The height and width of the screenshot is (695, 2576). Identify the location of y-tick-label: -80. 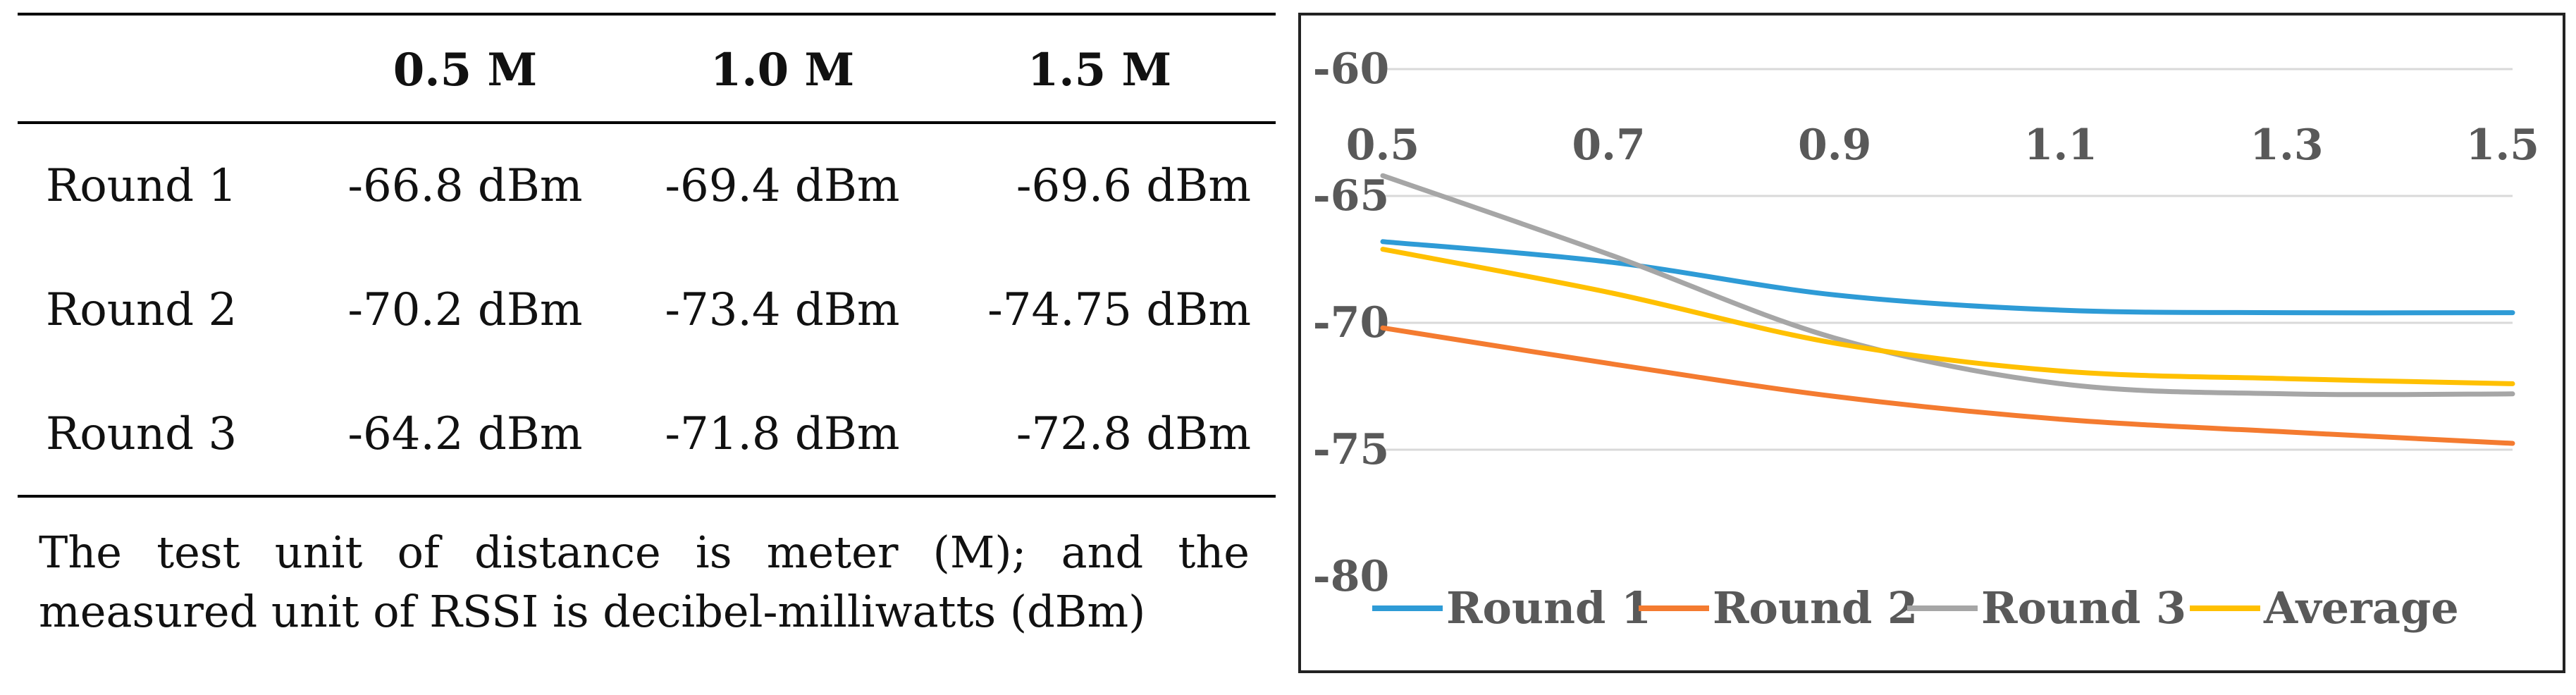
(1351, 576).